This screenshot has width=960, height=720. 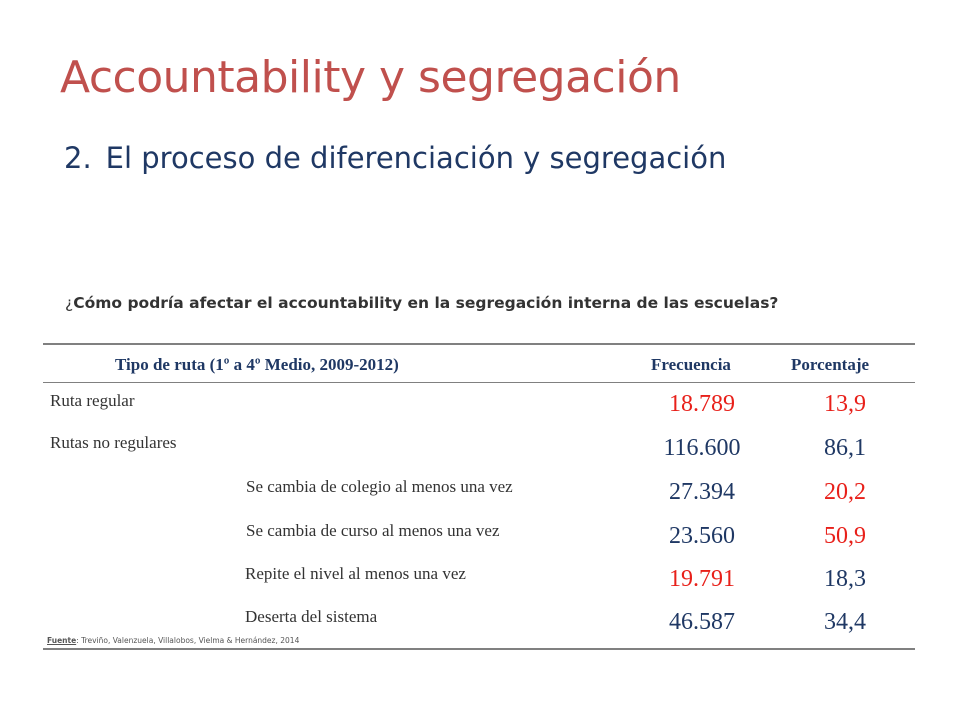 What do you see at coordinates (702, 404) in the screenshot?
I see `row-frecuencia: 18.789` at bounding box center [702, 404].